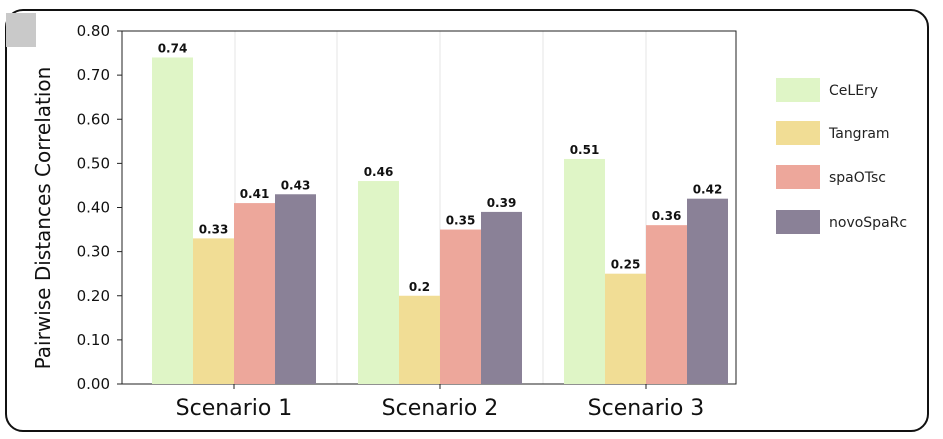 The image size is (943, 439). Describe the element at coordinates (440, 408) in the screenshot. I see `x-category-label: Scenario 2` at that location.